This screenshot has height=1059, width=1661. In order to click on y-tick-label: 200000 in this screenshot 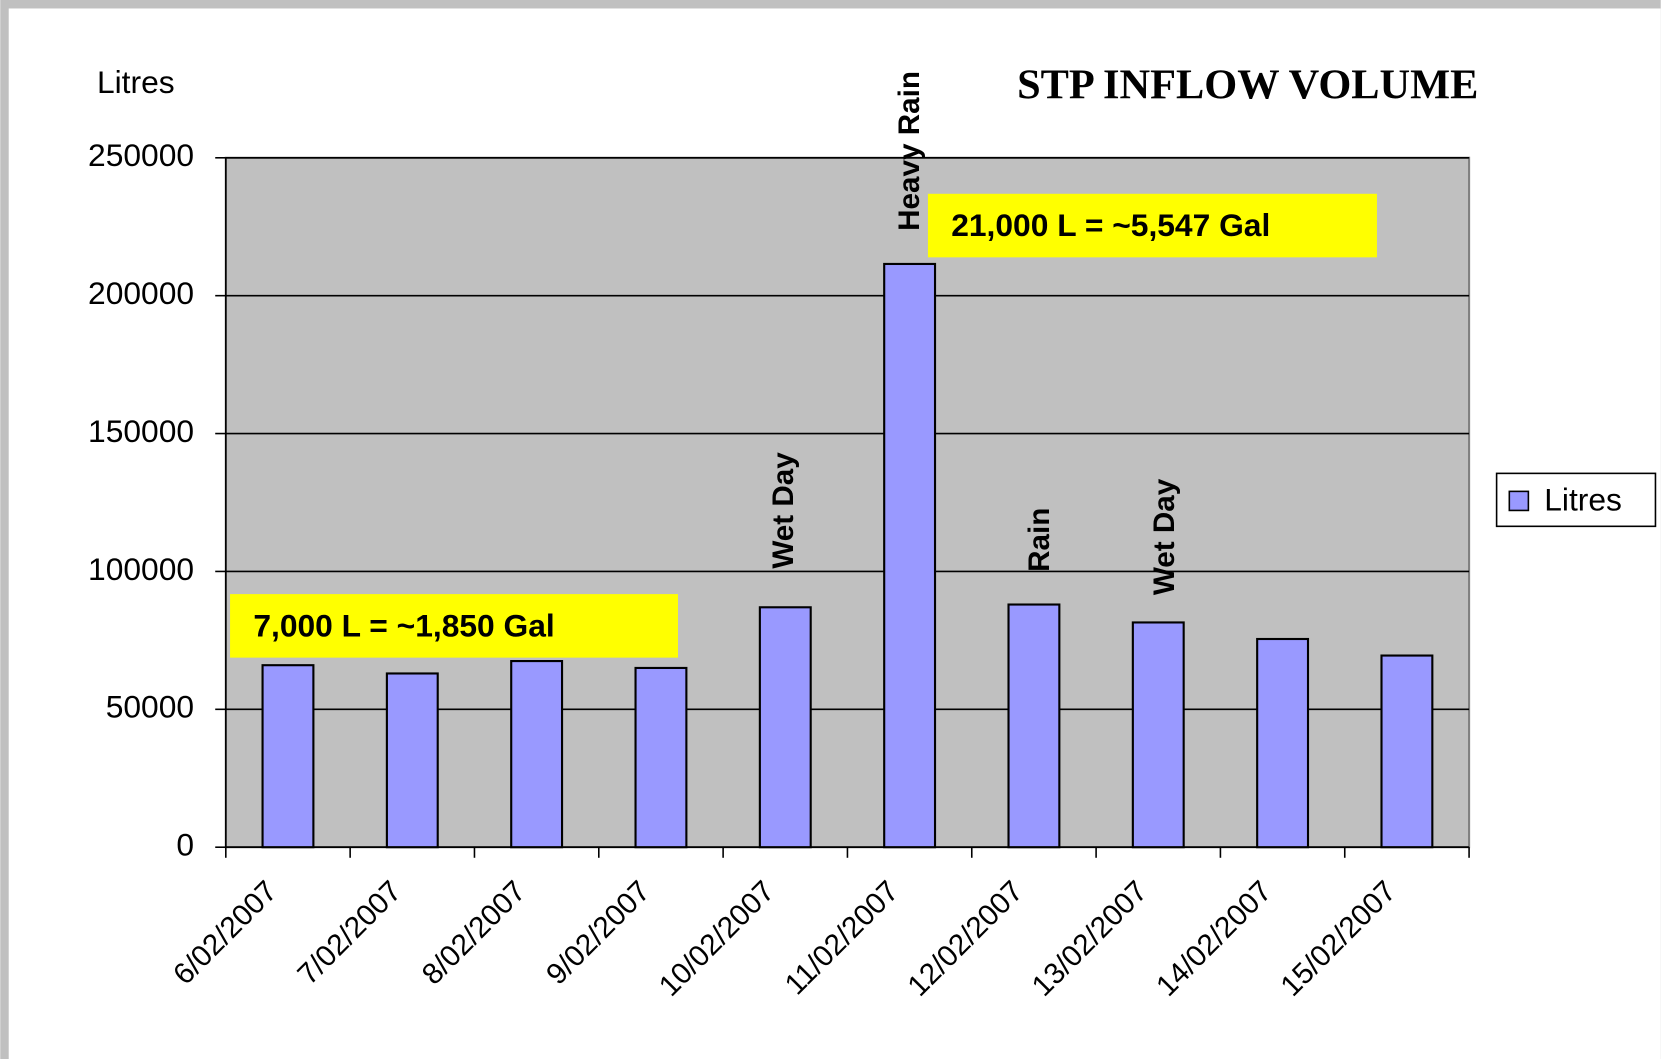, I will do `click(141, 293)`.